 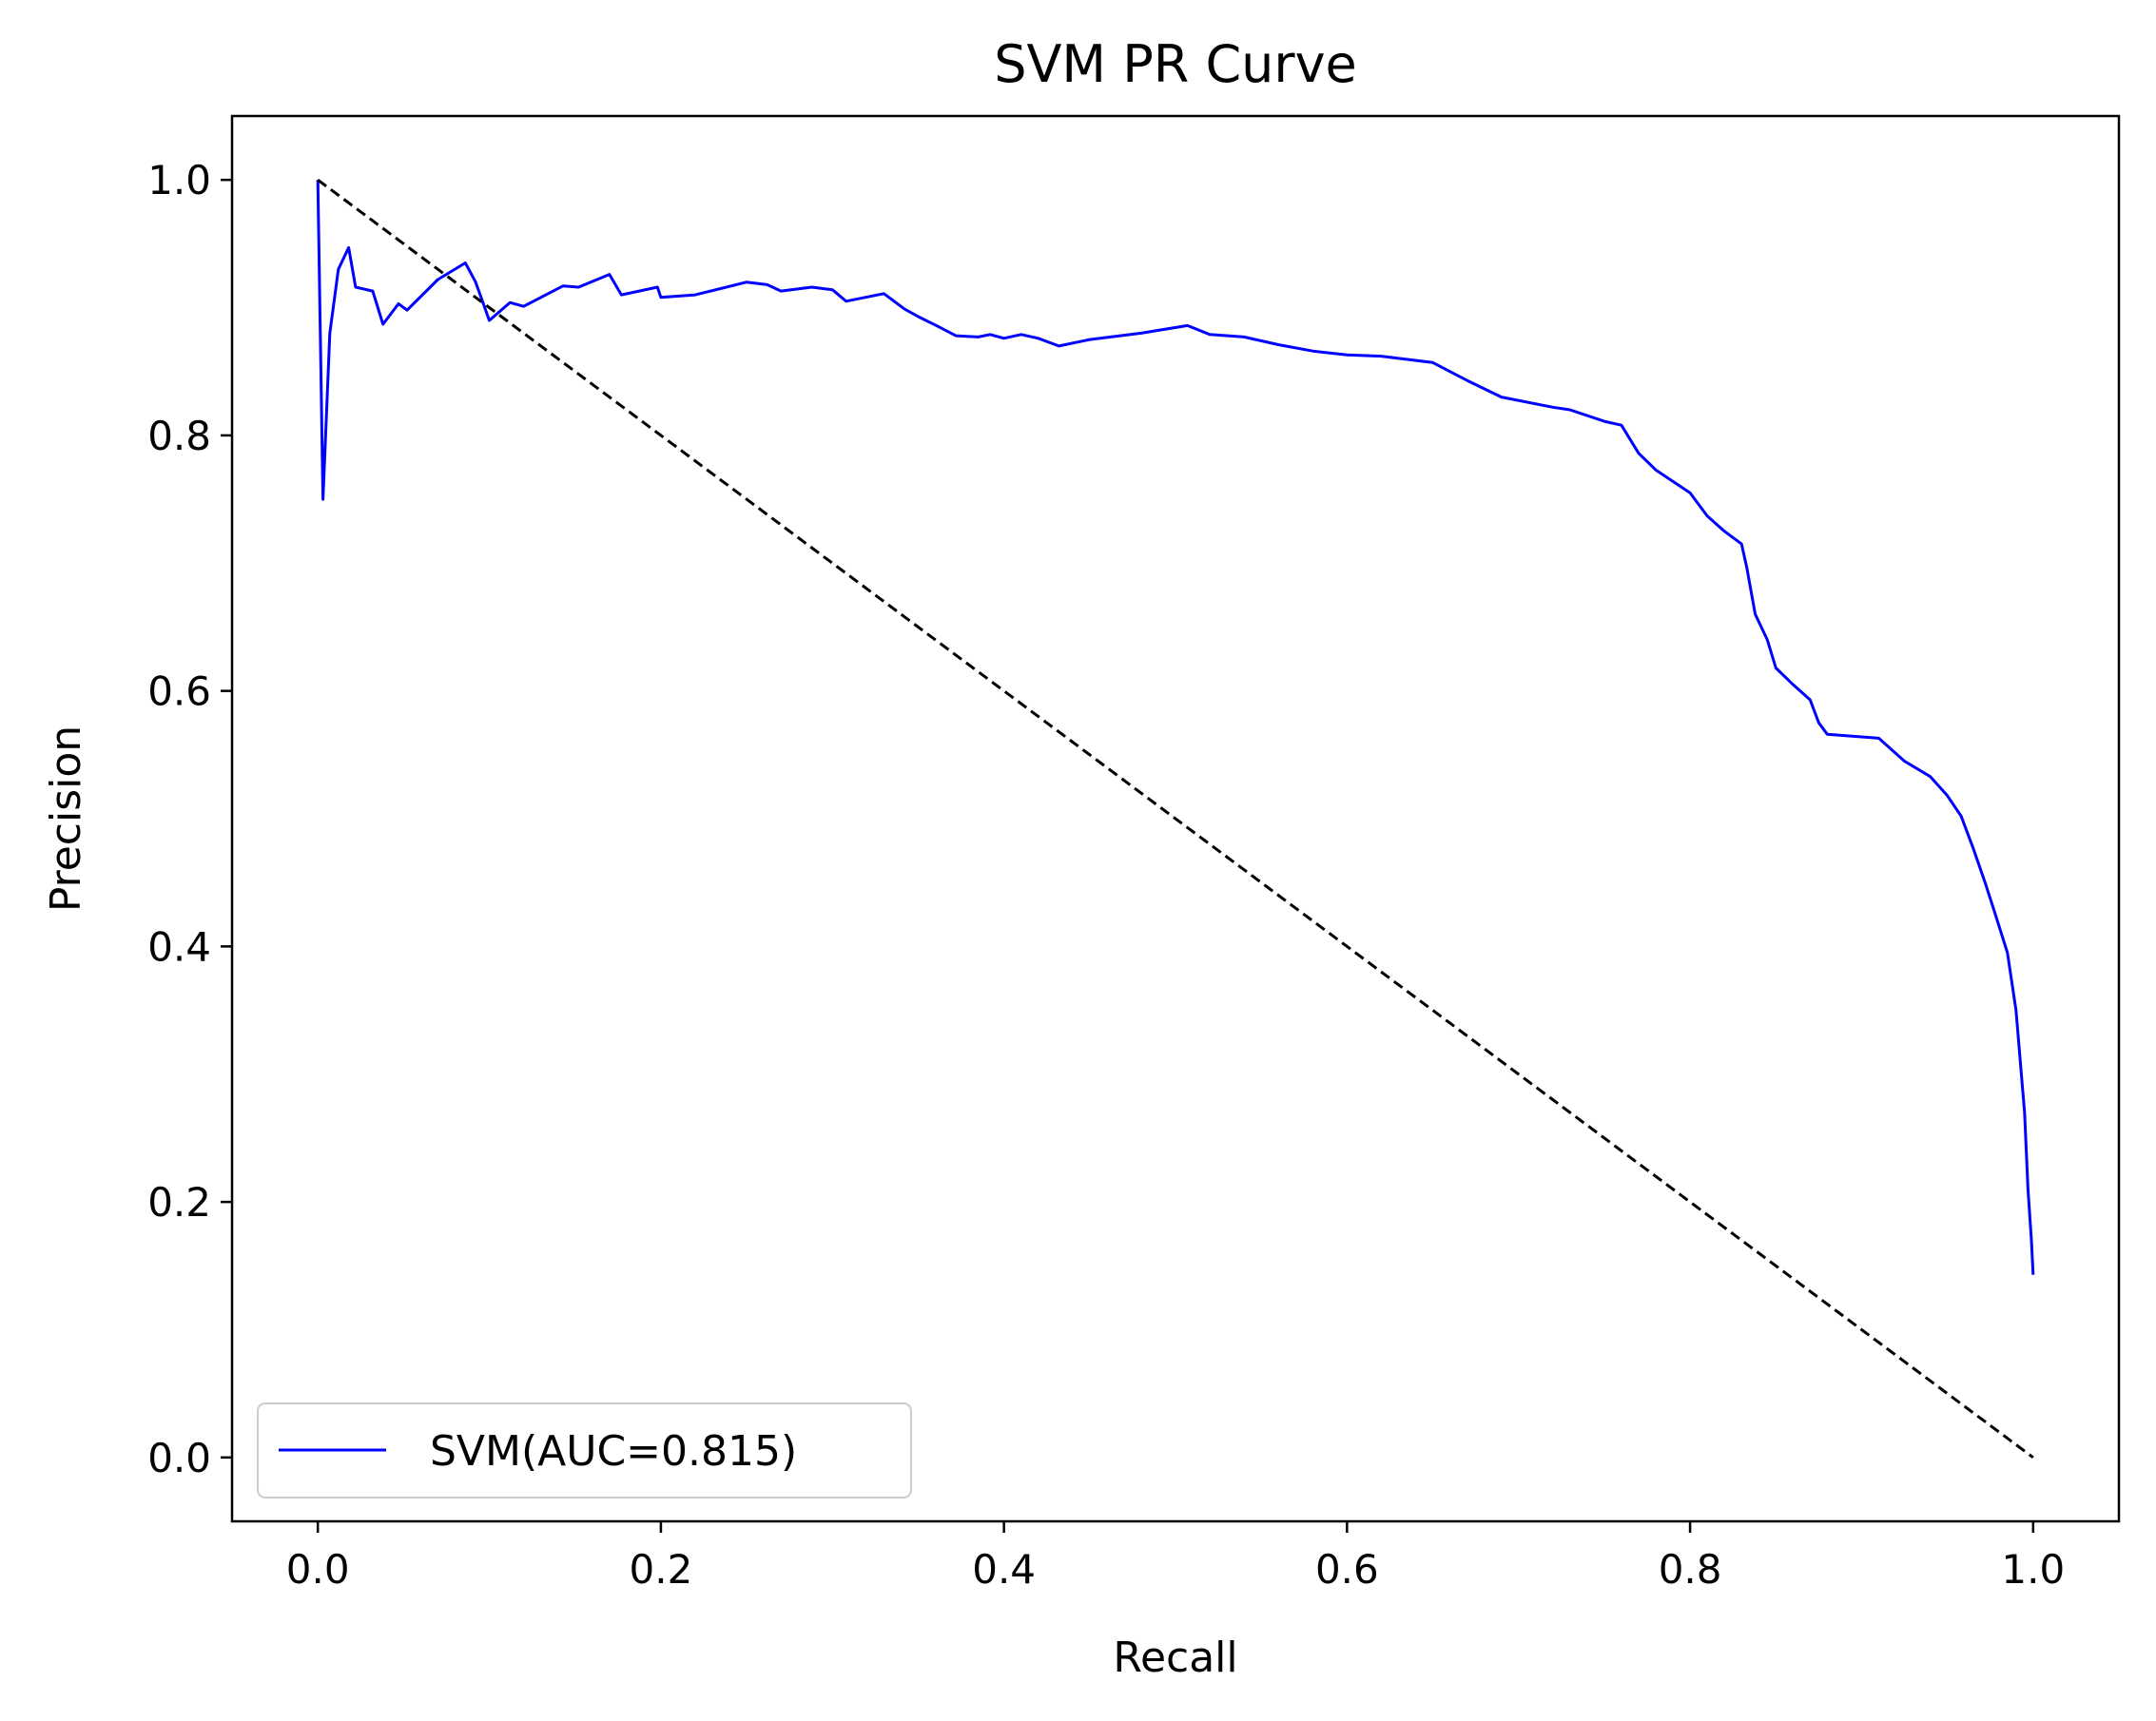 I want to click on x-axis-label: Recall, so click(x=1175, y=1658).